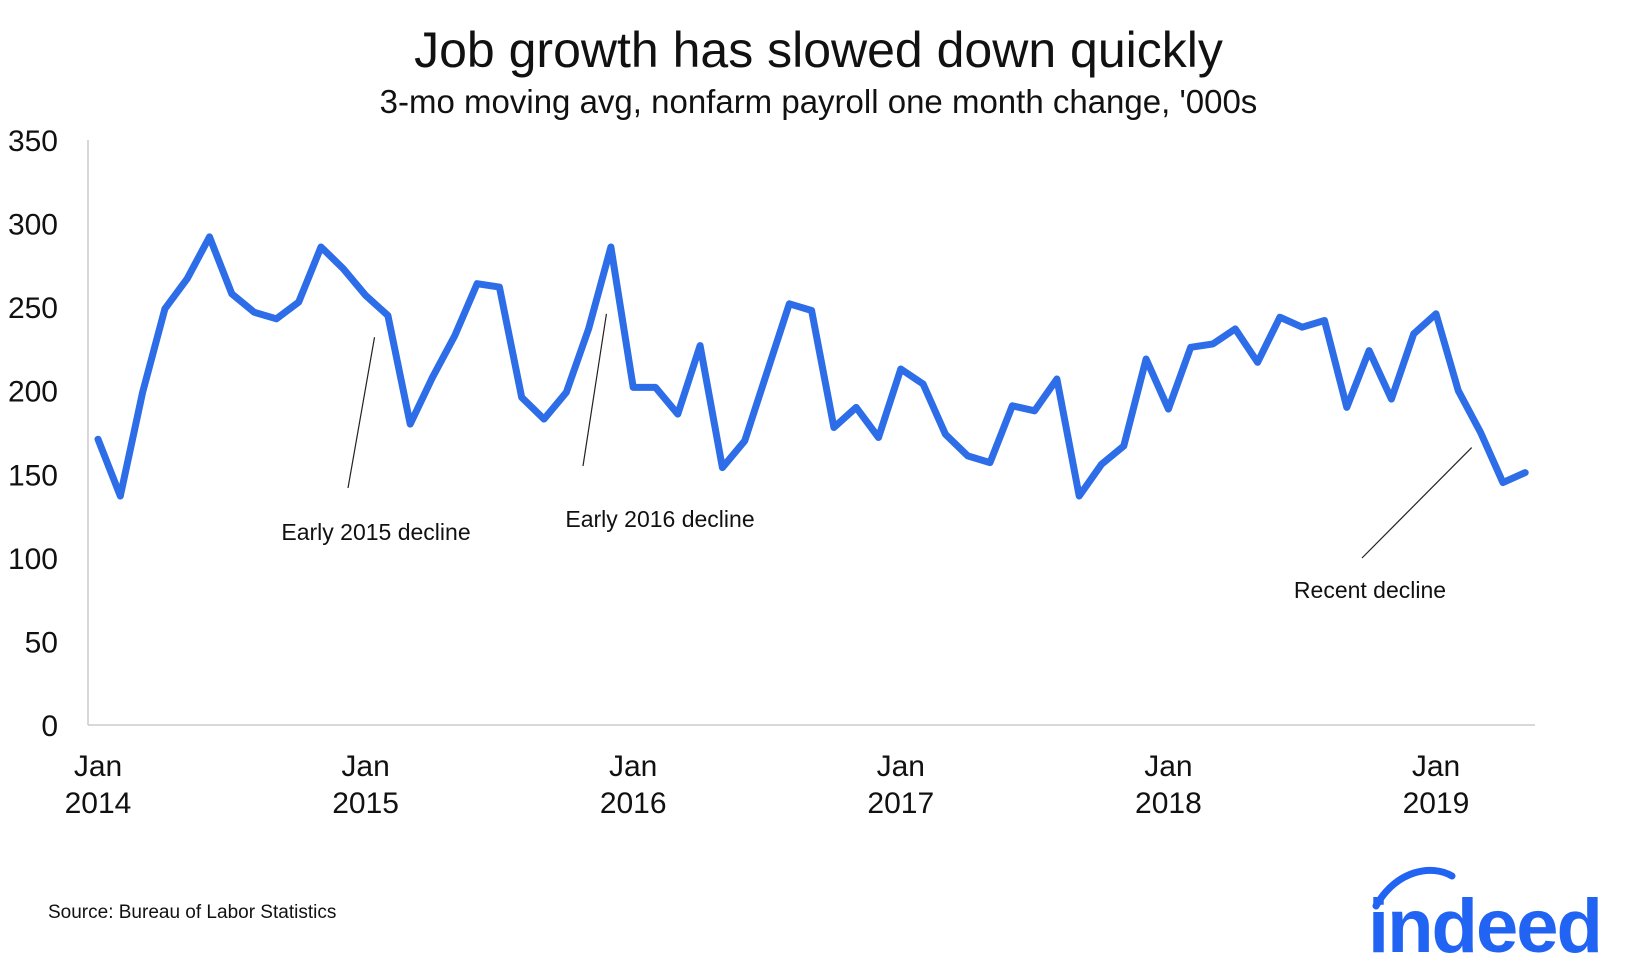  What do you see at coordinates (1436, 803) in the screenshot?
I see `x-tick-label-year: 2019` at bounding box center [1436, 803].